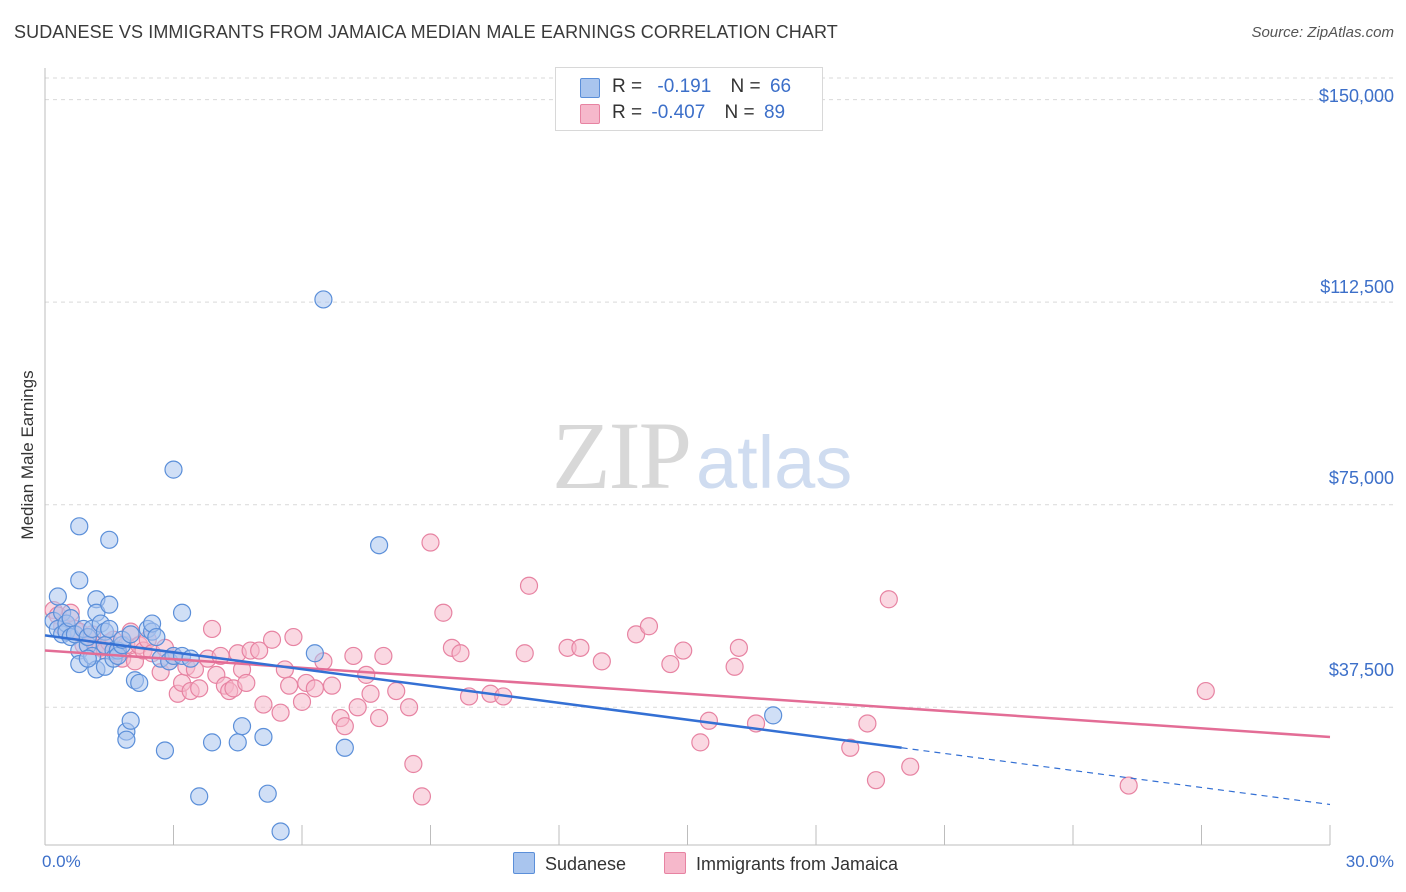  Describe the element at coordinates (689, 99) in the screenshot. I see `correlation-legend: R = -0.191 N = 66 R = -0.407 N = 89` at that location.